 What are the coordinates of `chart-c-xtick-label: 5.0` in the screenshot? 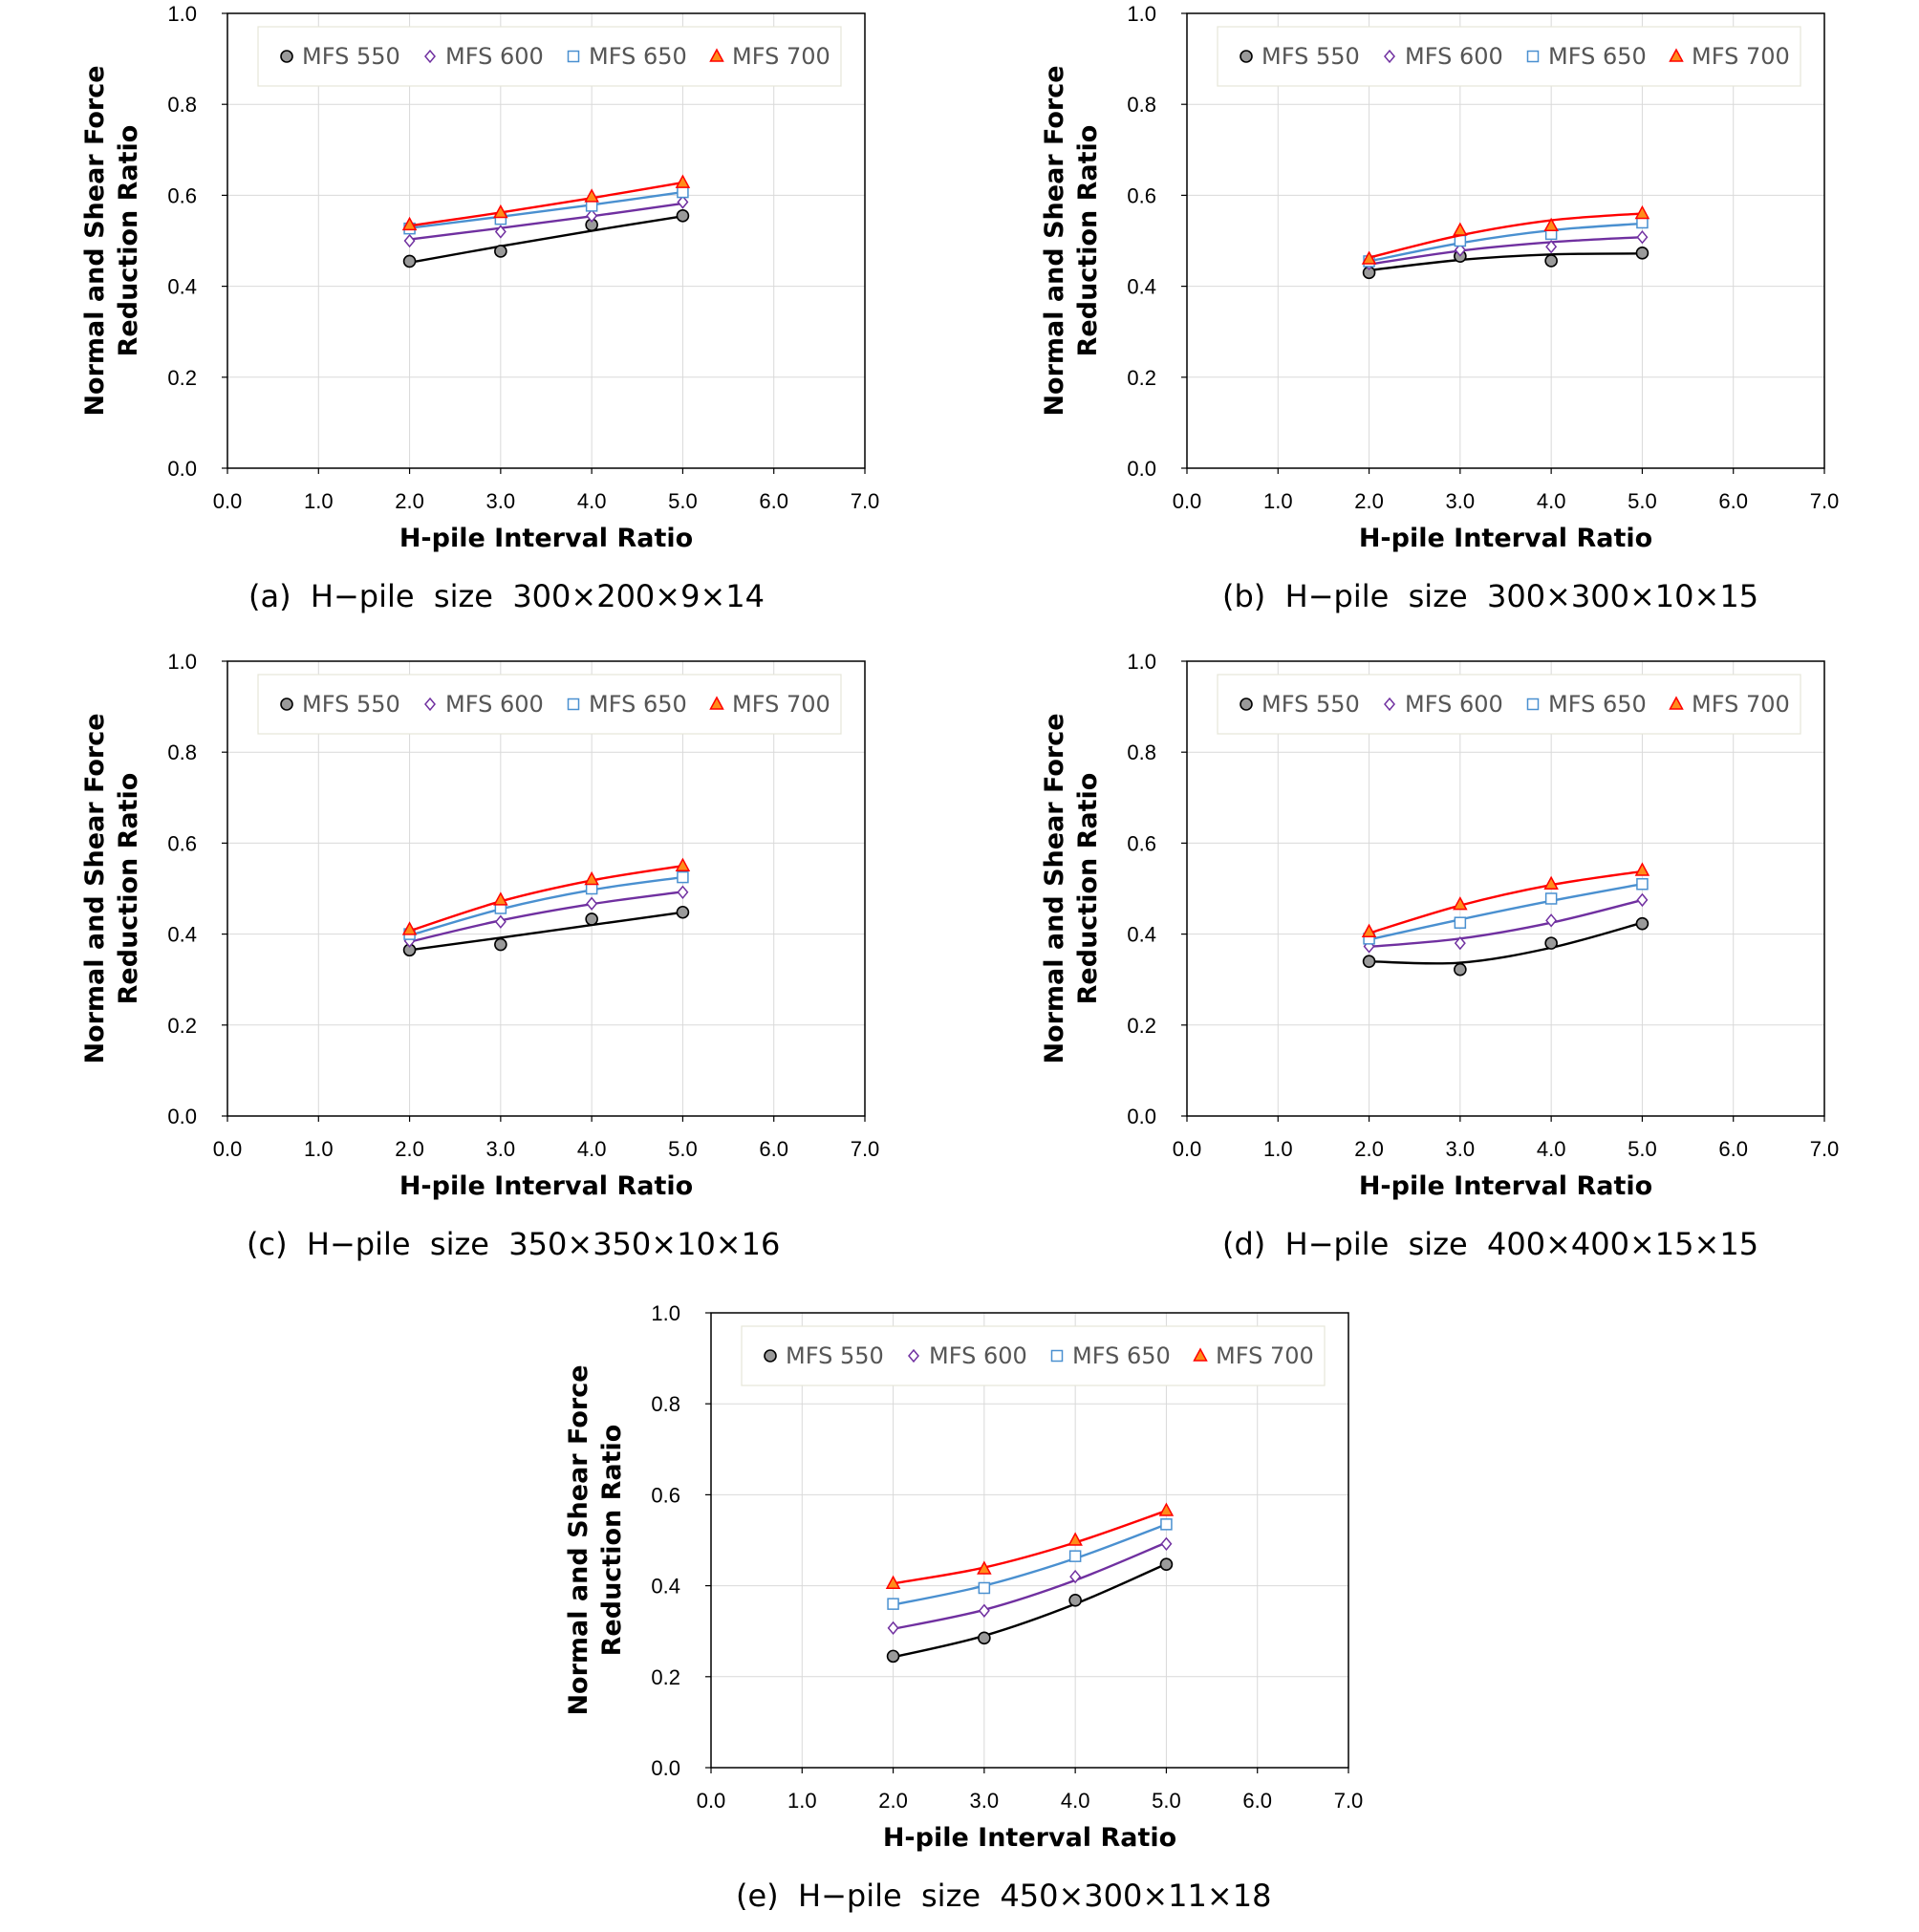 It's located at (683, 1149).